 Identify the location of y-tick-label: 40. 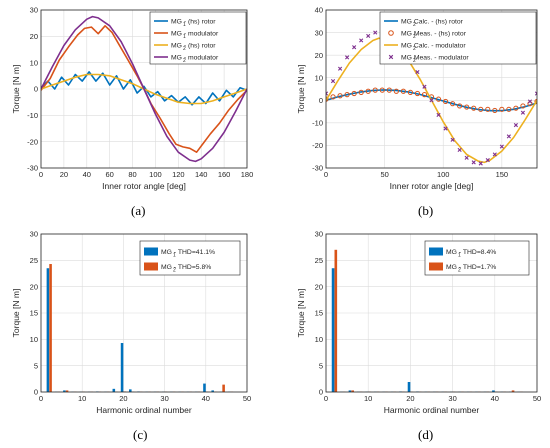
(319, 10).